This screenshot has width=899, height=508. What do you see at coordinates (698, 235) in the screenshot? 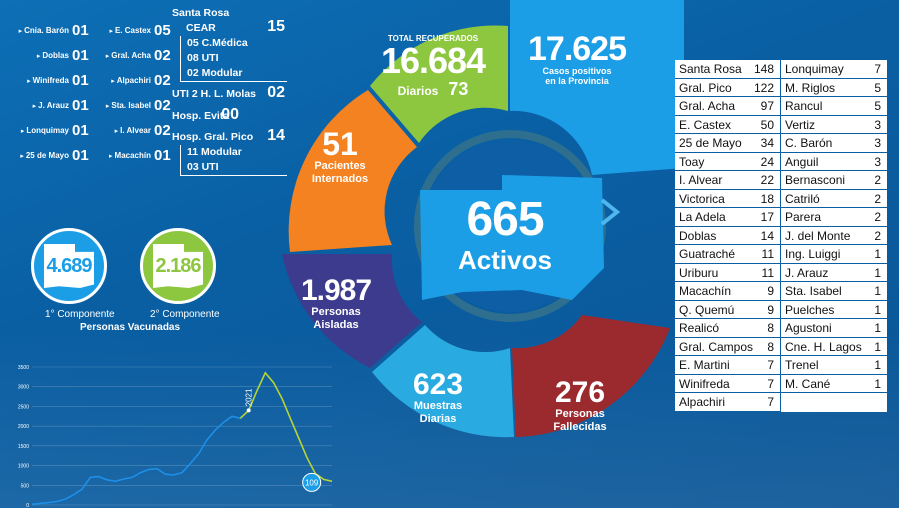
I see `department-name: Doblas` at bounding box center [698, 235].